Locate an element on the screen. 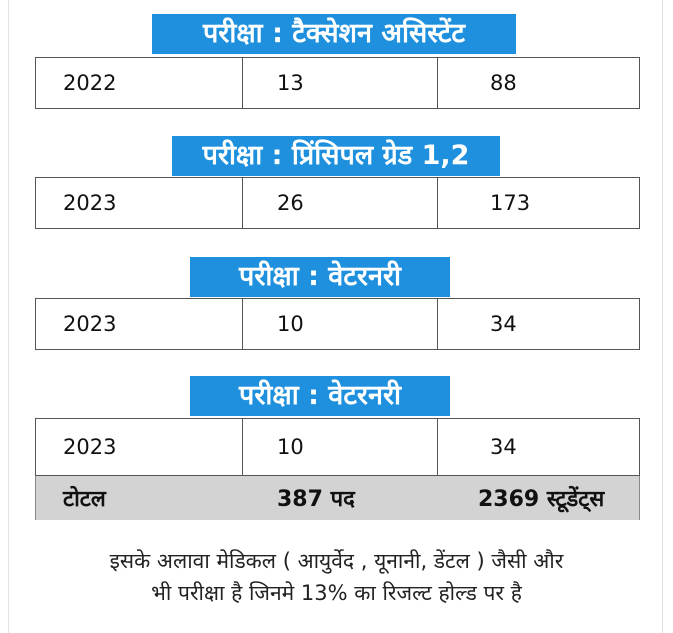 The height and width of the screenshot is (633, 673). total-students: 2369 स्टूडेंट्स is located at coordinates (541, 499).